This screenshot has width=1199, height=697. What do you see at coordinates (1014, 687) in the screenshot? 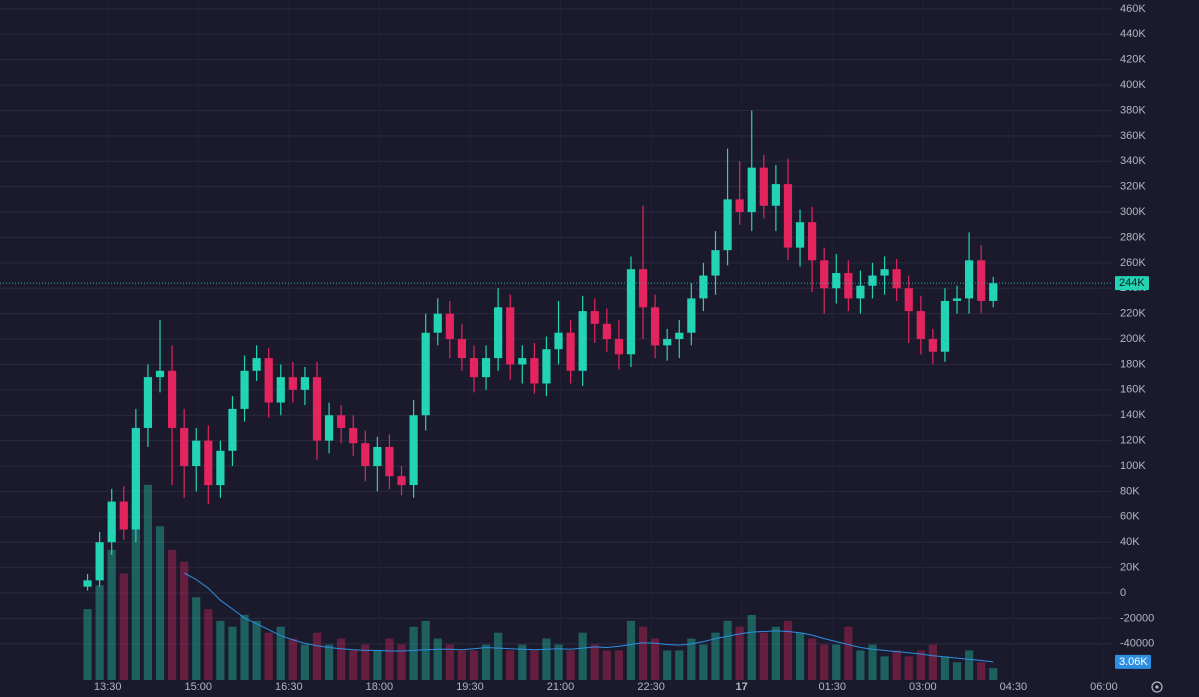
I see `x-tick-label: 04:30` at bounding box center [1014, 687].